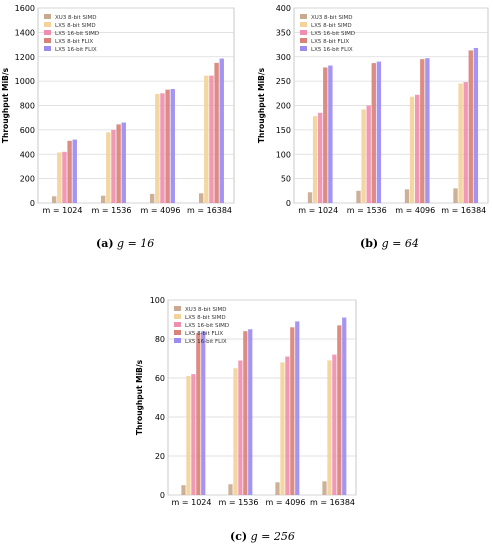 Image resolution: width=493 pixels, height=550 pixels. What do you see at coordinates (272, 536) in the screenshot?
I see `caption-c-text: g = 256` at bounding box center [272, 536].